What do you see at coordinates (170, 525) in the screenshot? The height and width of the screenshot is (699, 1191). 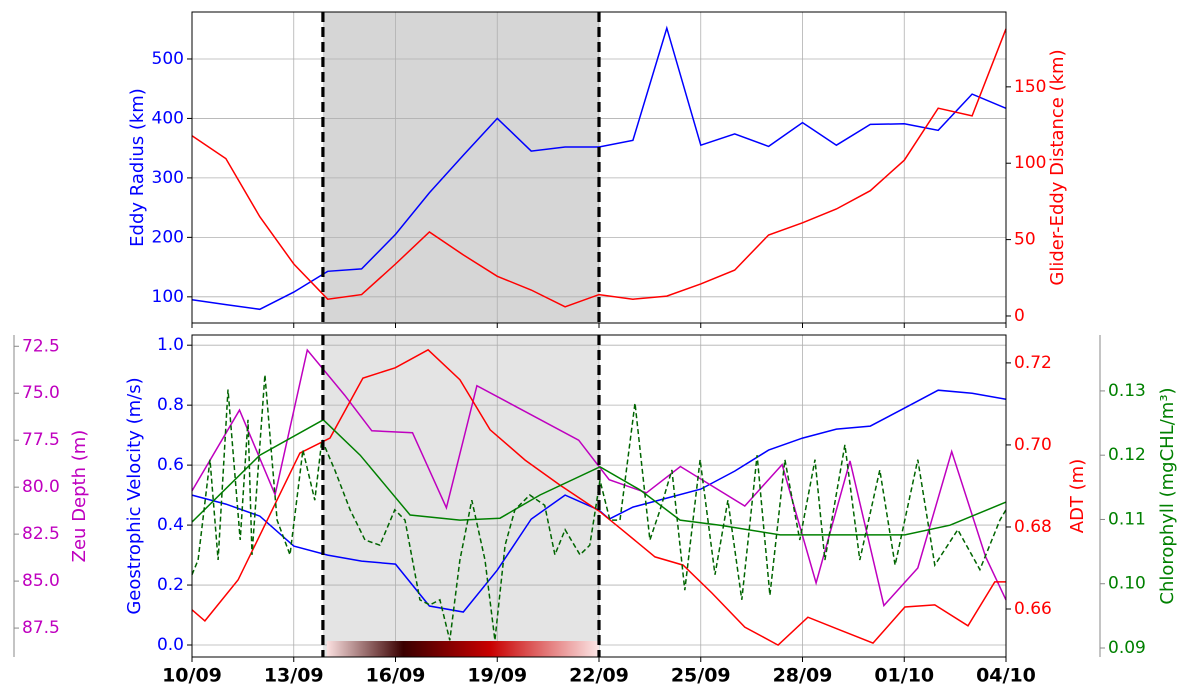 I see `y-tick-label: 0.4` at bounding box center [170, 525].